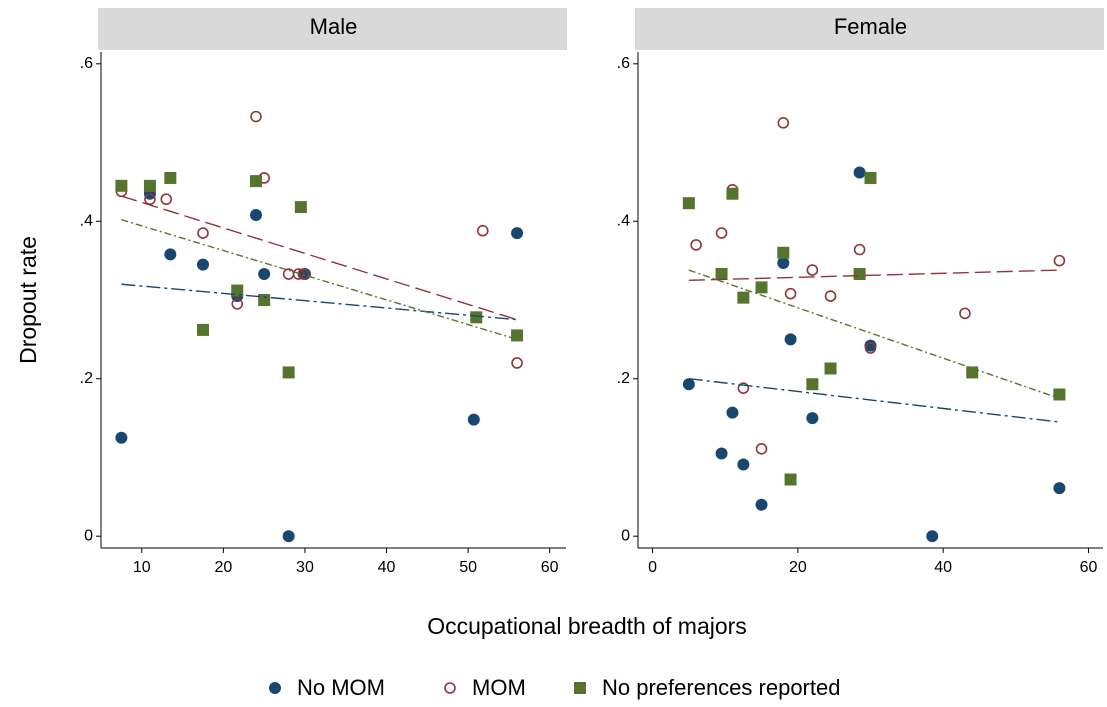 The image size is (1107, 707). I want to click on y-axis-title: Dropout rate, so click(28, 300).